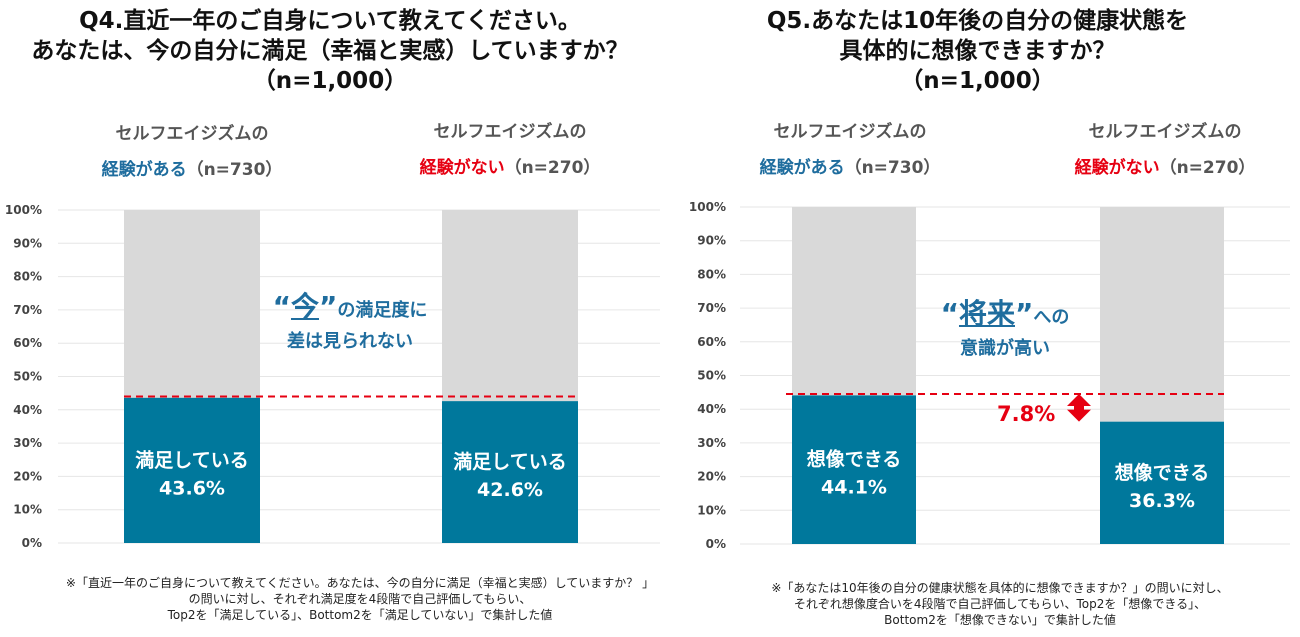  Describe the element at coordinates (1000, 588) in the screenshot. I see `note-line: ※「あなたは10年後の自分の健康状態を具体的に想像できますか？」の問いに対し、` at that location.